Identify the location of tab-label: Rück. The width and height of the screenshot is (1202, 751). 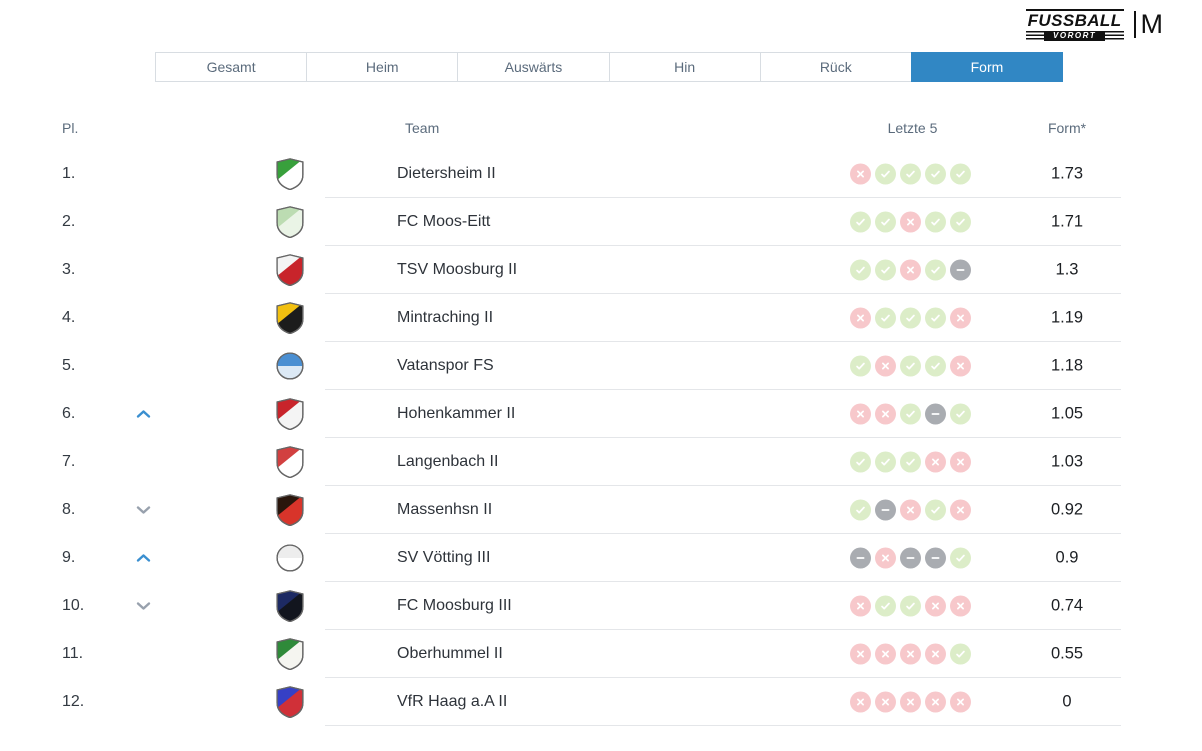
(835, 67).